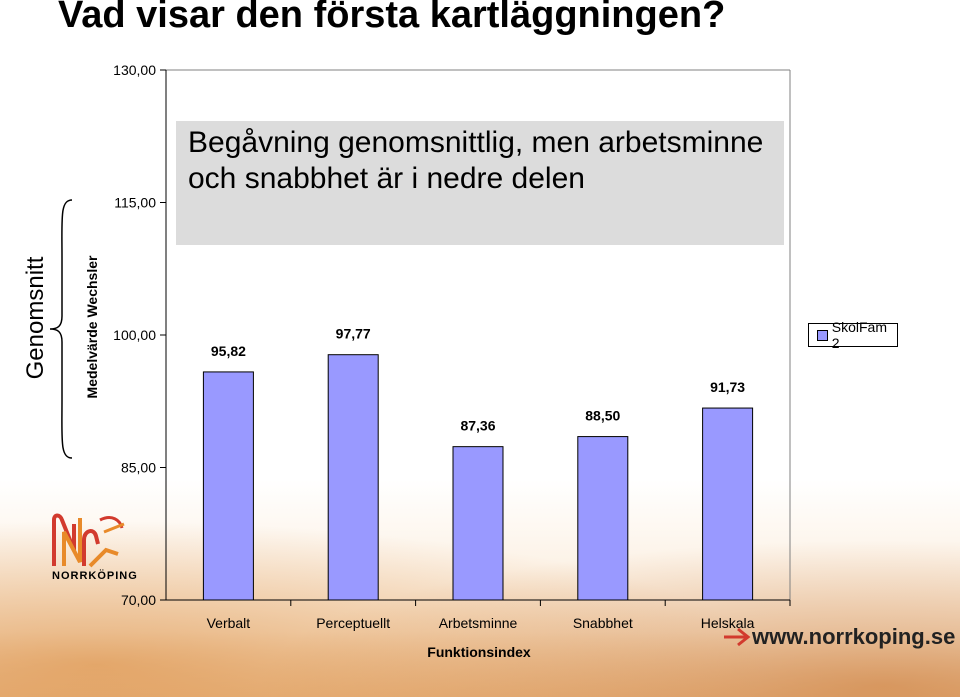 This screenshot has width=960, height=697. Describe the element at coordinates (727, 387) in the screenshot. I see `bar-value-label: 91,73` at that location.